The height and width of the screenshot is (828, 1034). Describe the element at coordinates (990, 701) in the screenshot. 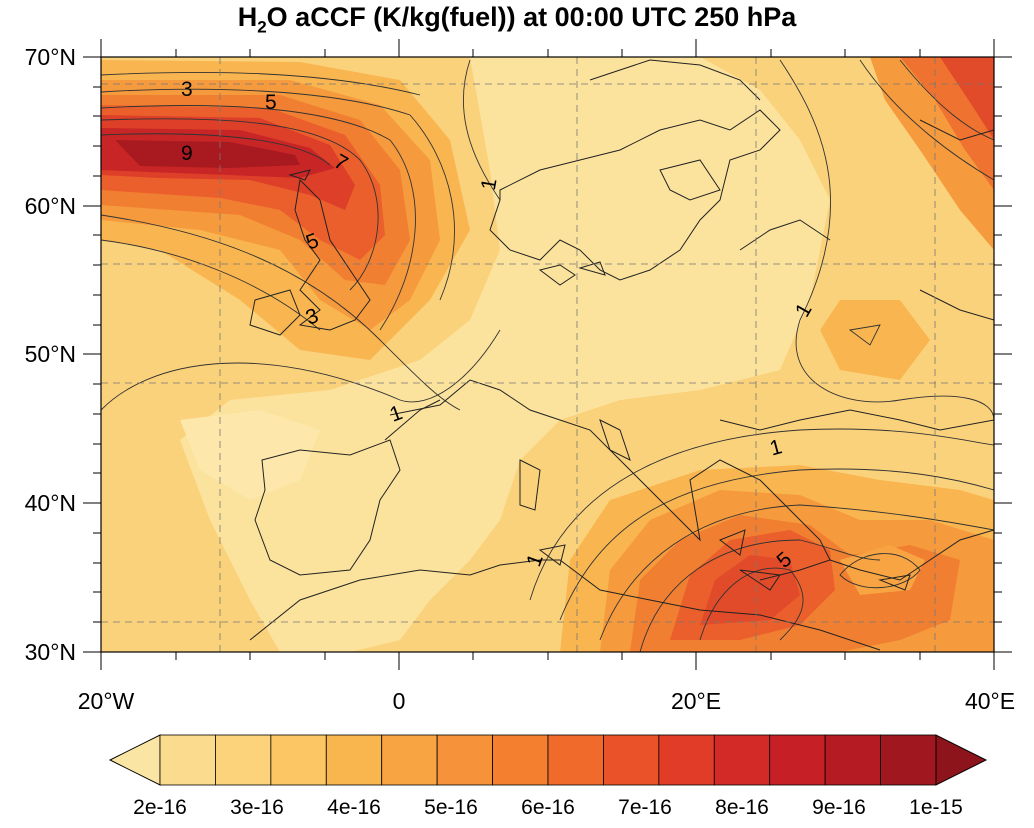

I see `lon-label-40e: 40°E` at that location.